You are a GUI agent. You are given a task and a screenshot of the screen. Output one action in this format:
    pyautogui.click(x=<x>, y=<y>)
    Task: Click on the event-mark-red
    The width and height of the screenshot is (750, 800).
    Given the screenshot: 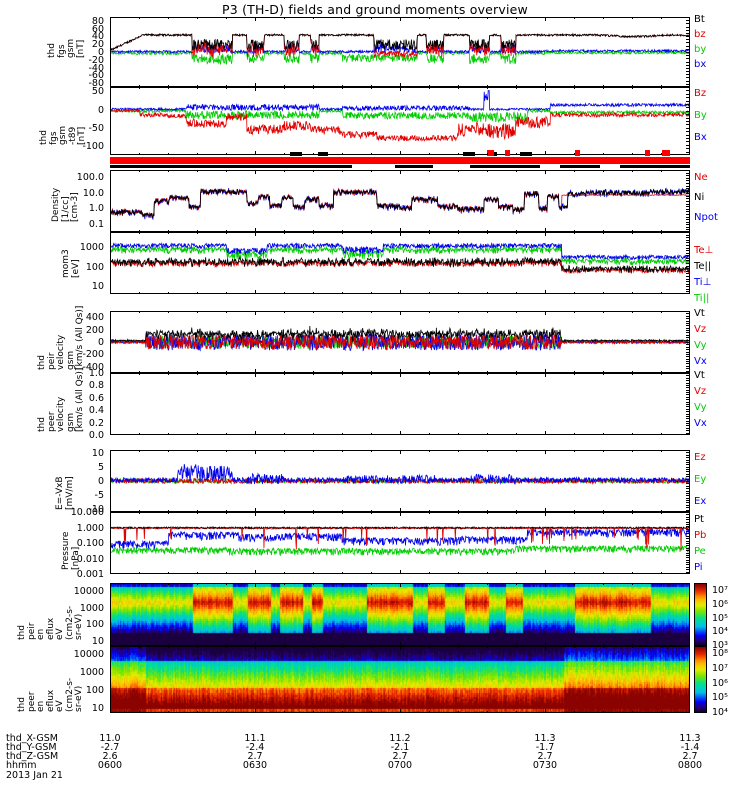 What is the action you would take?
    pyautogui.click(x=666, y=153)
    